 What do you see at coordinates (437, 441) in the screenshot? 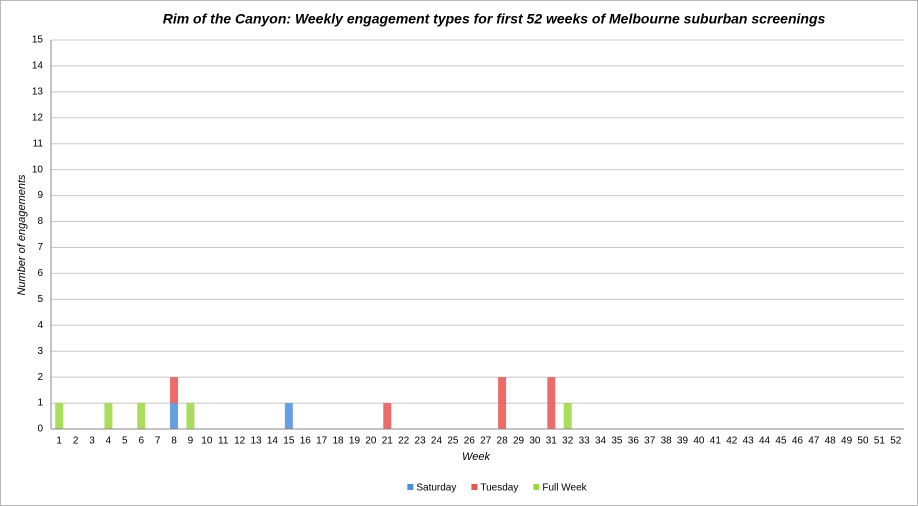
I see `x-tick-label: 24` at bounding box center [437, 441].